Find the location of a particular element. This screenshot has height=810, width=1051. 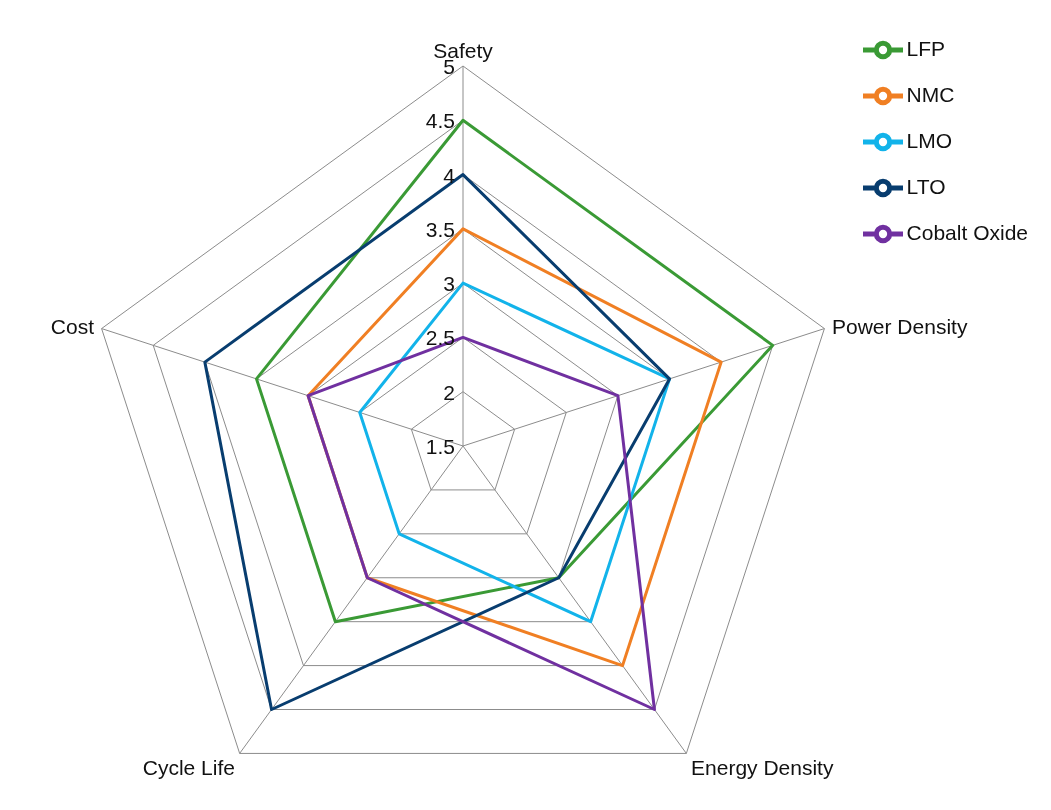

y-tick-label: 2 is located at coordinates (449, 392).